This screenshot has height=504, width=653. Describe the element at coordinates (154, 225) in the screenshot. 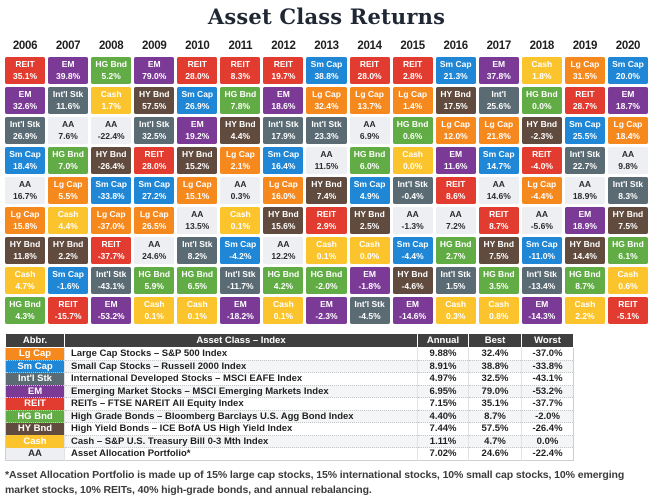

I see `return-value: 26.5%` at that location.